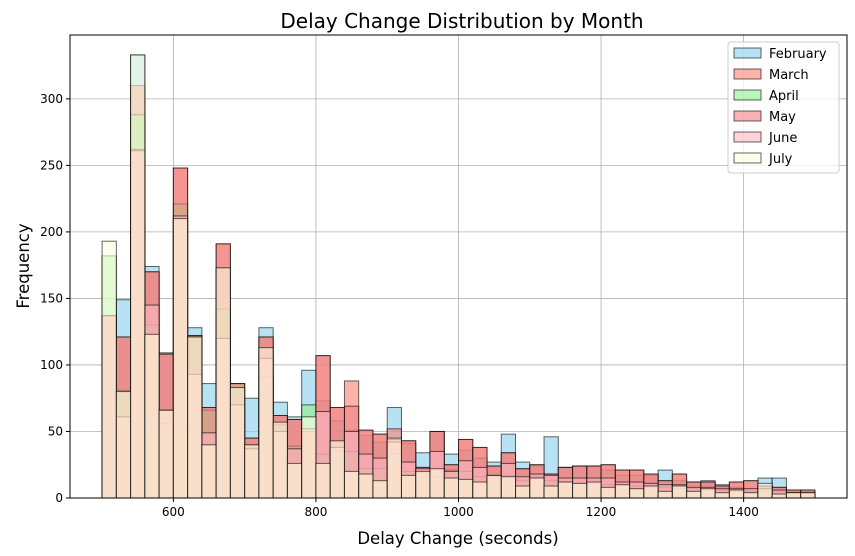 The image size is (855, 556). I want to click on x-tick-label: 600, so click(173, 512).